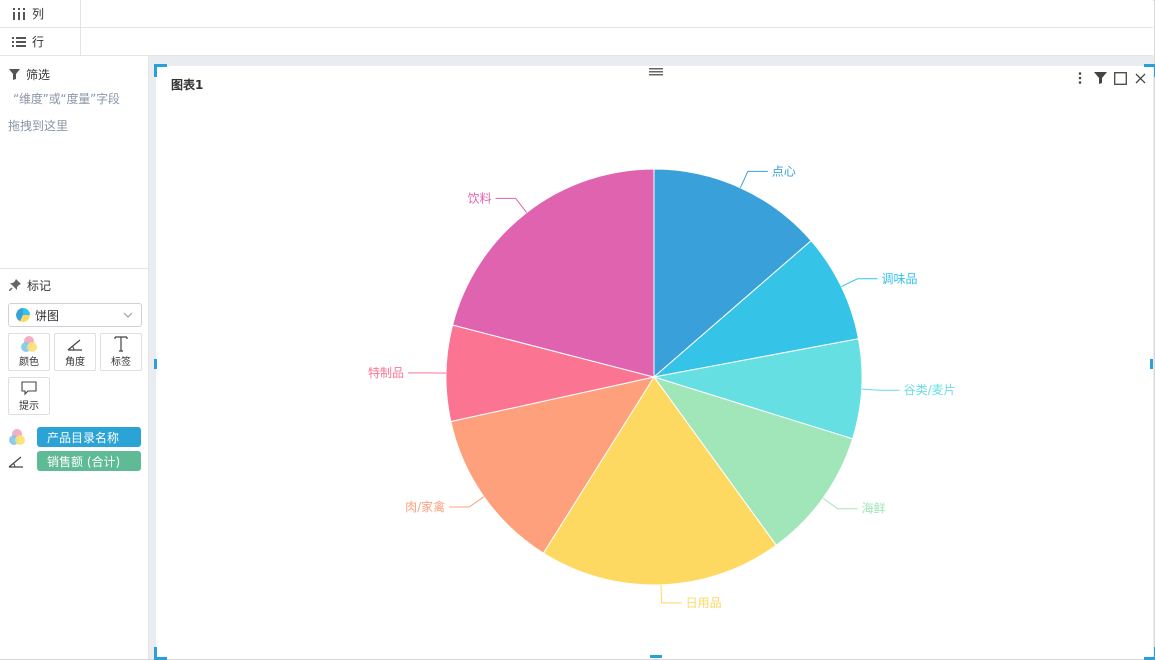 The height and width of the screenshot is (660, 1155). Describe the element at coordinates (39, 285) in the screenshot. I see `marks-title: 标记` at that location.